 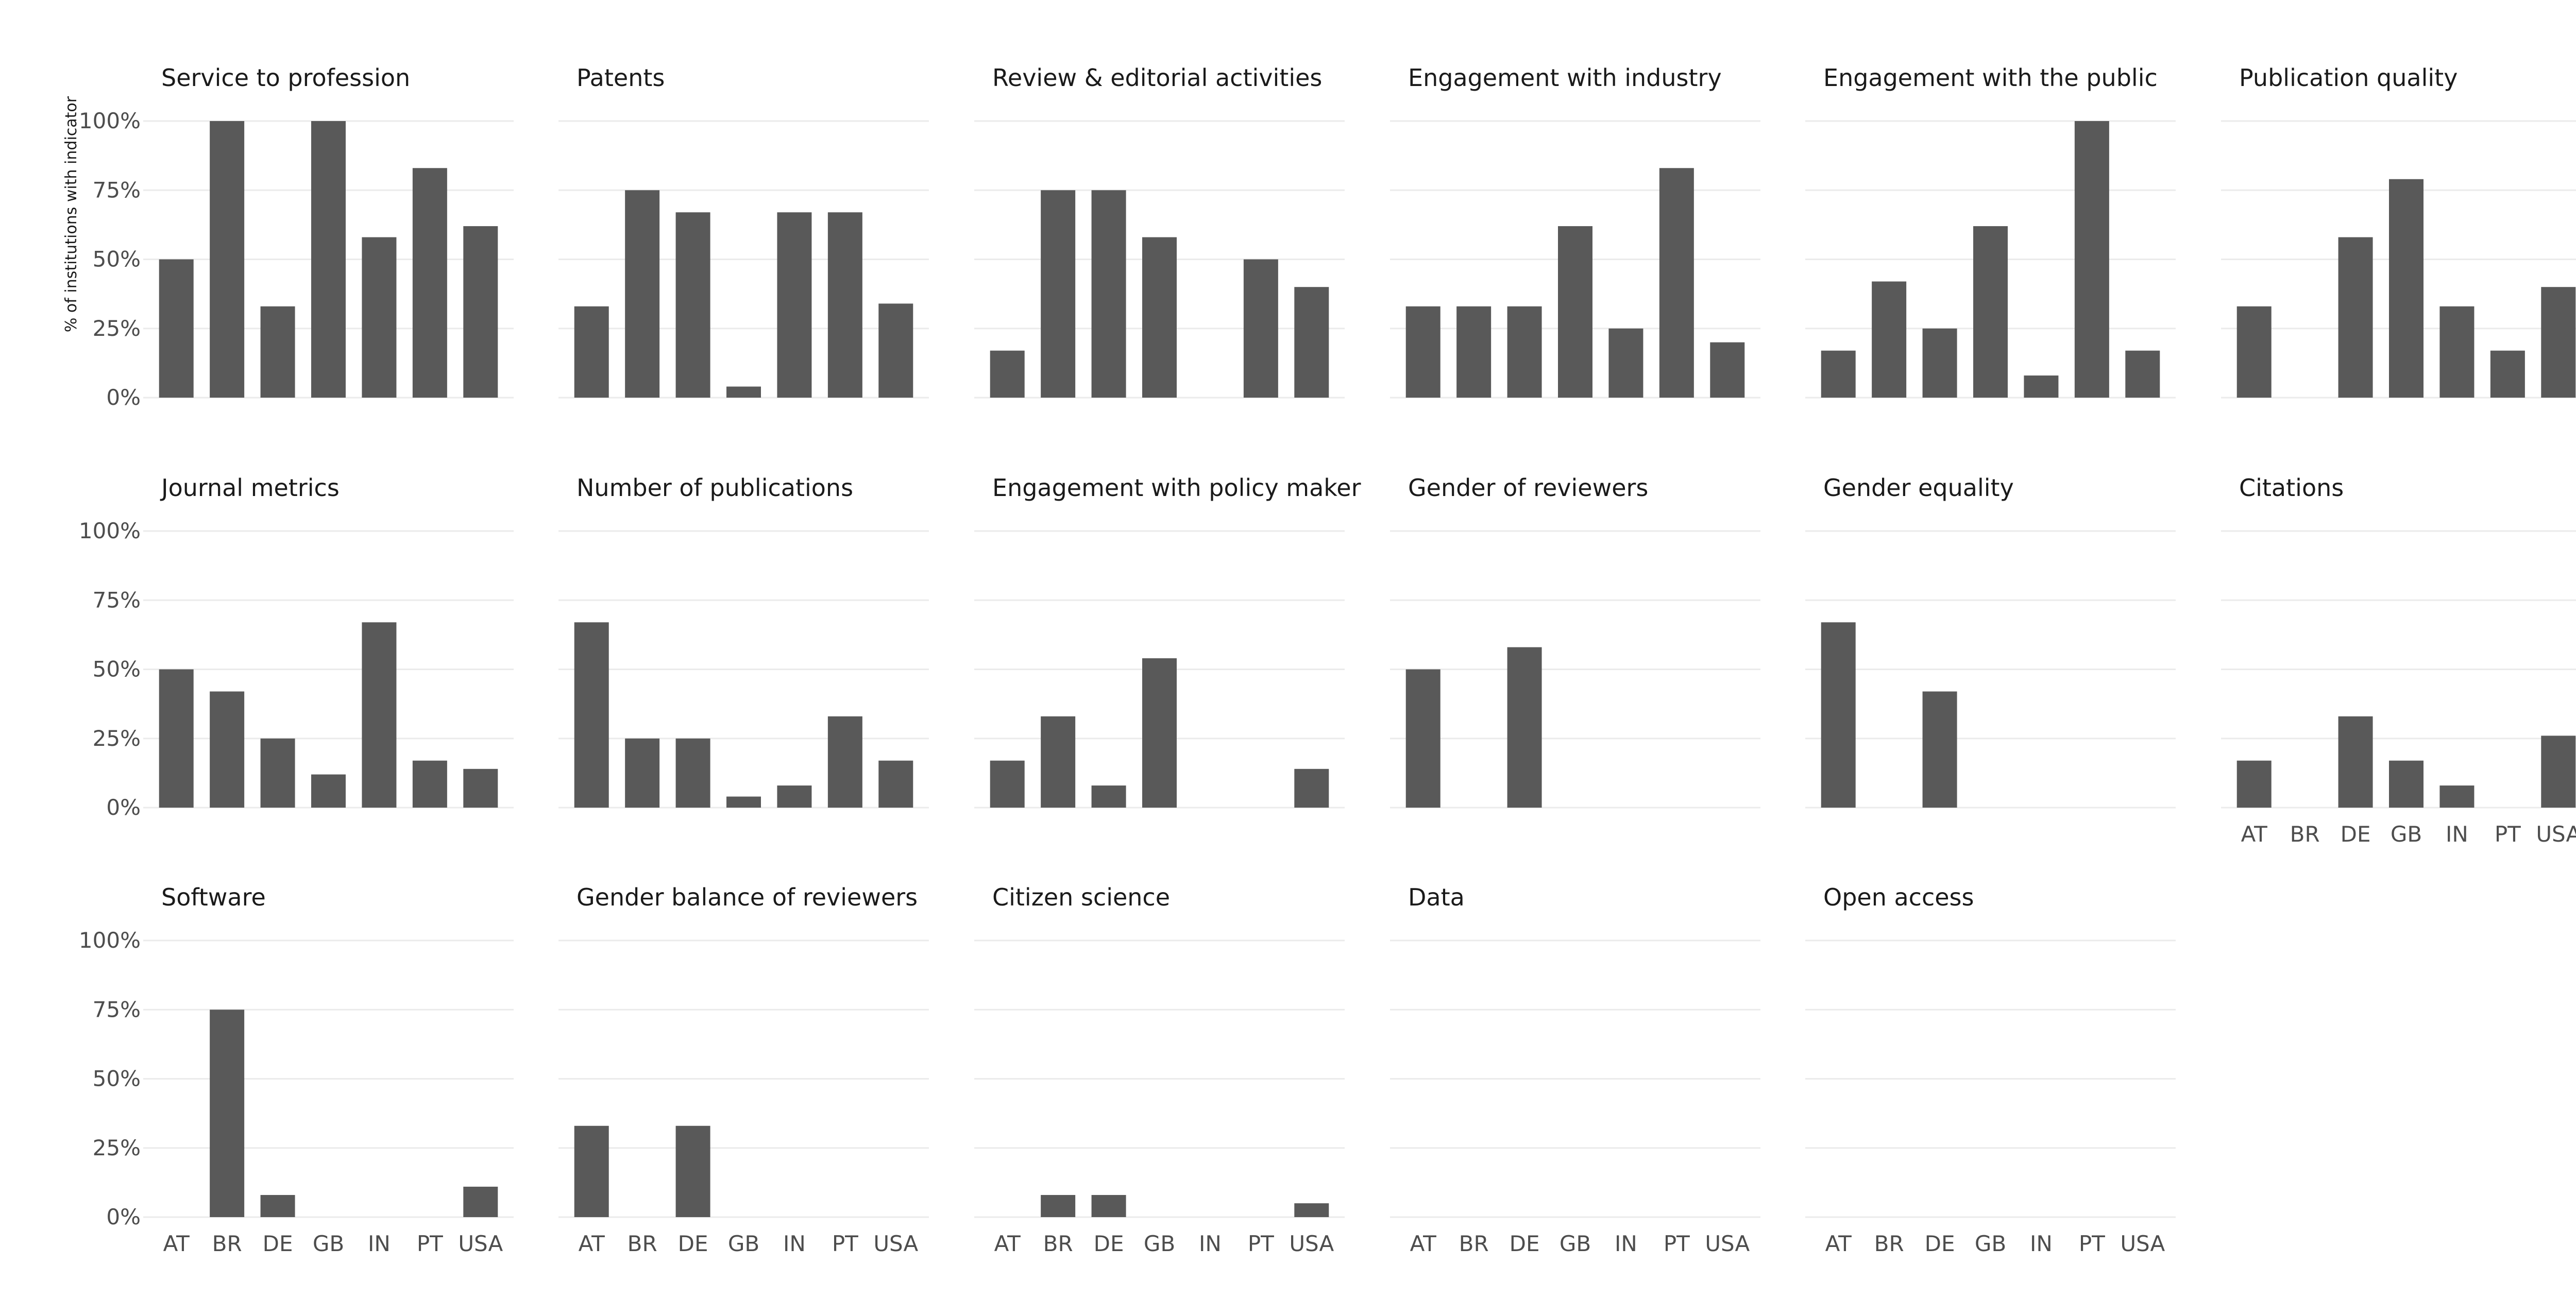 I want to click on panel-title: Gender equality, so click(x=1918, y=488).